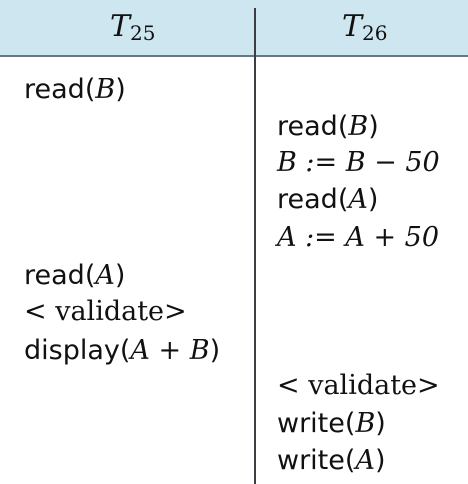 This screenshot has height=484, width=468. Describe the element at coordinates (358, 237) in the screenshot. I see `t26-assign-a: A := A + 50` at that location.